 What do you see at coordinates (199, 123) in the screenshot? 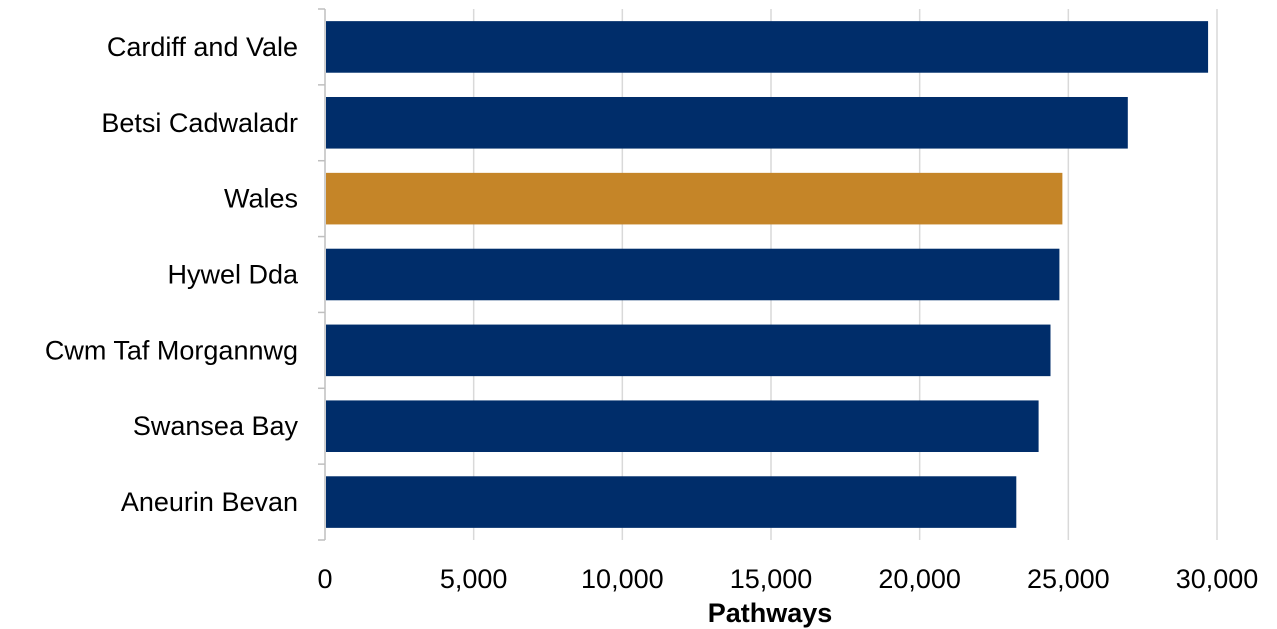
I see `category-label: Betsi Cadwaladr` at bounding box center [199, 123].